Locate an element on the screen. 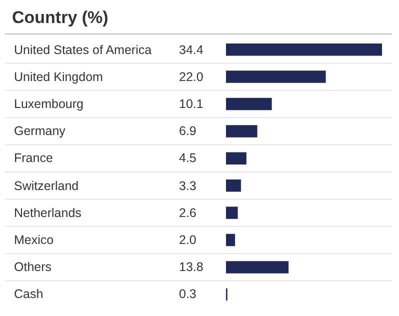  text: Country (%) is located at coordinates (60, 17).